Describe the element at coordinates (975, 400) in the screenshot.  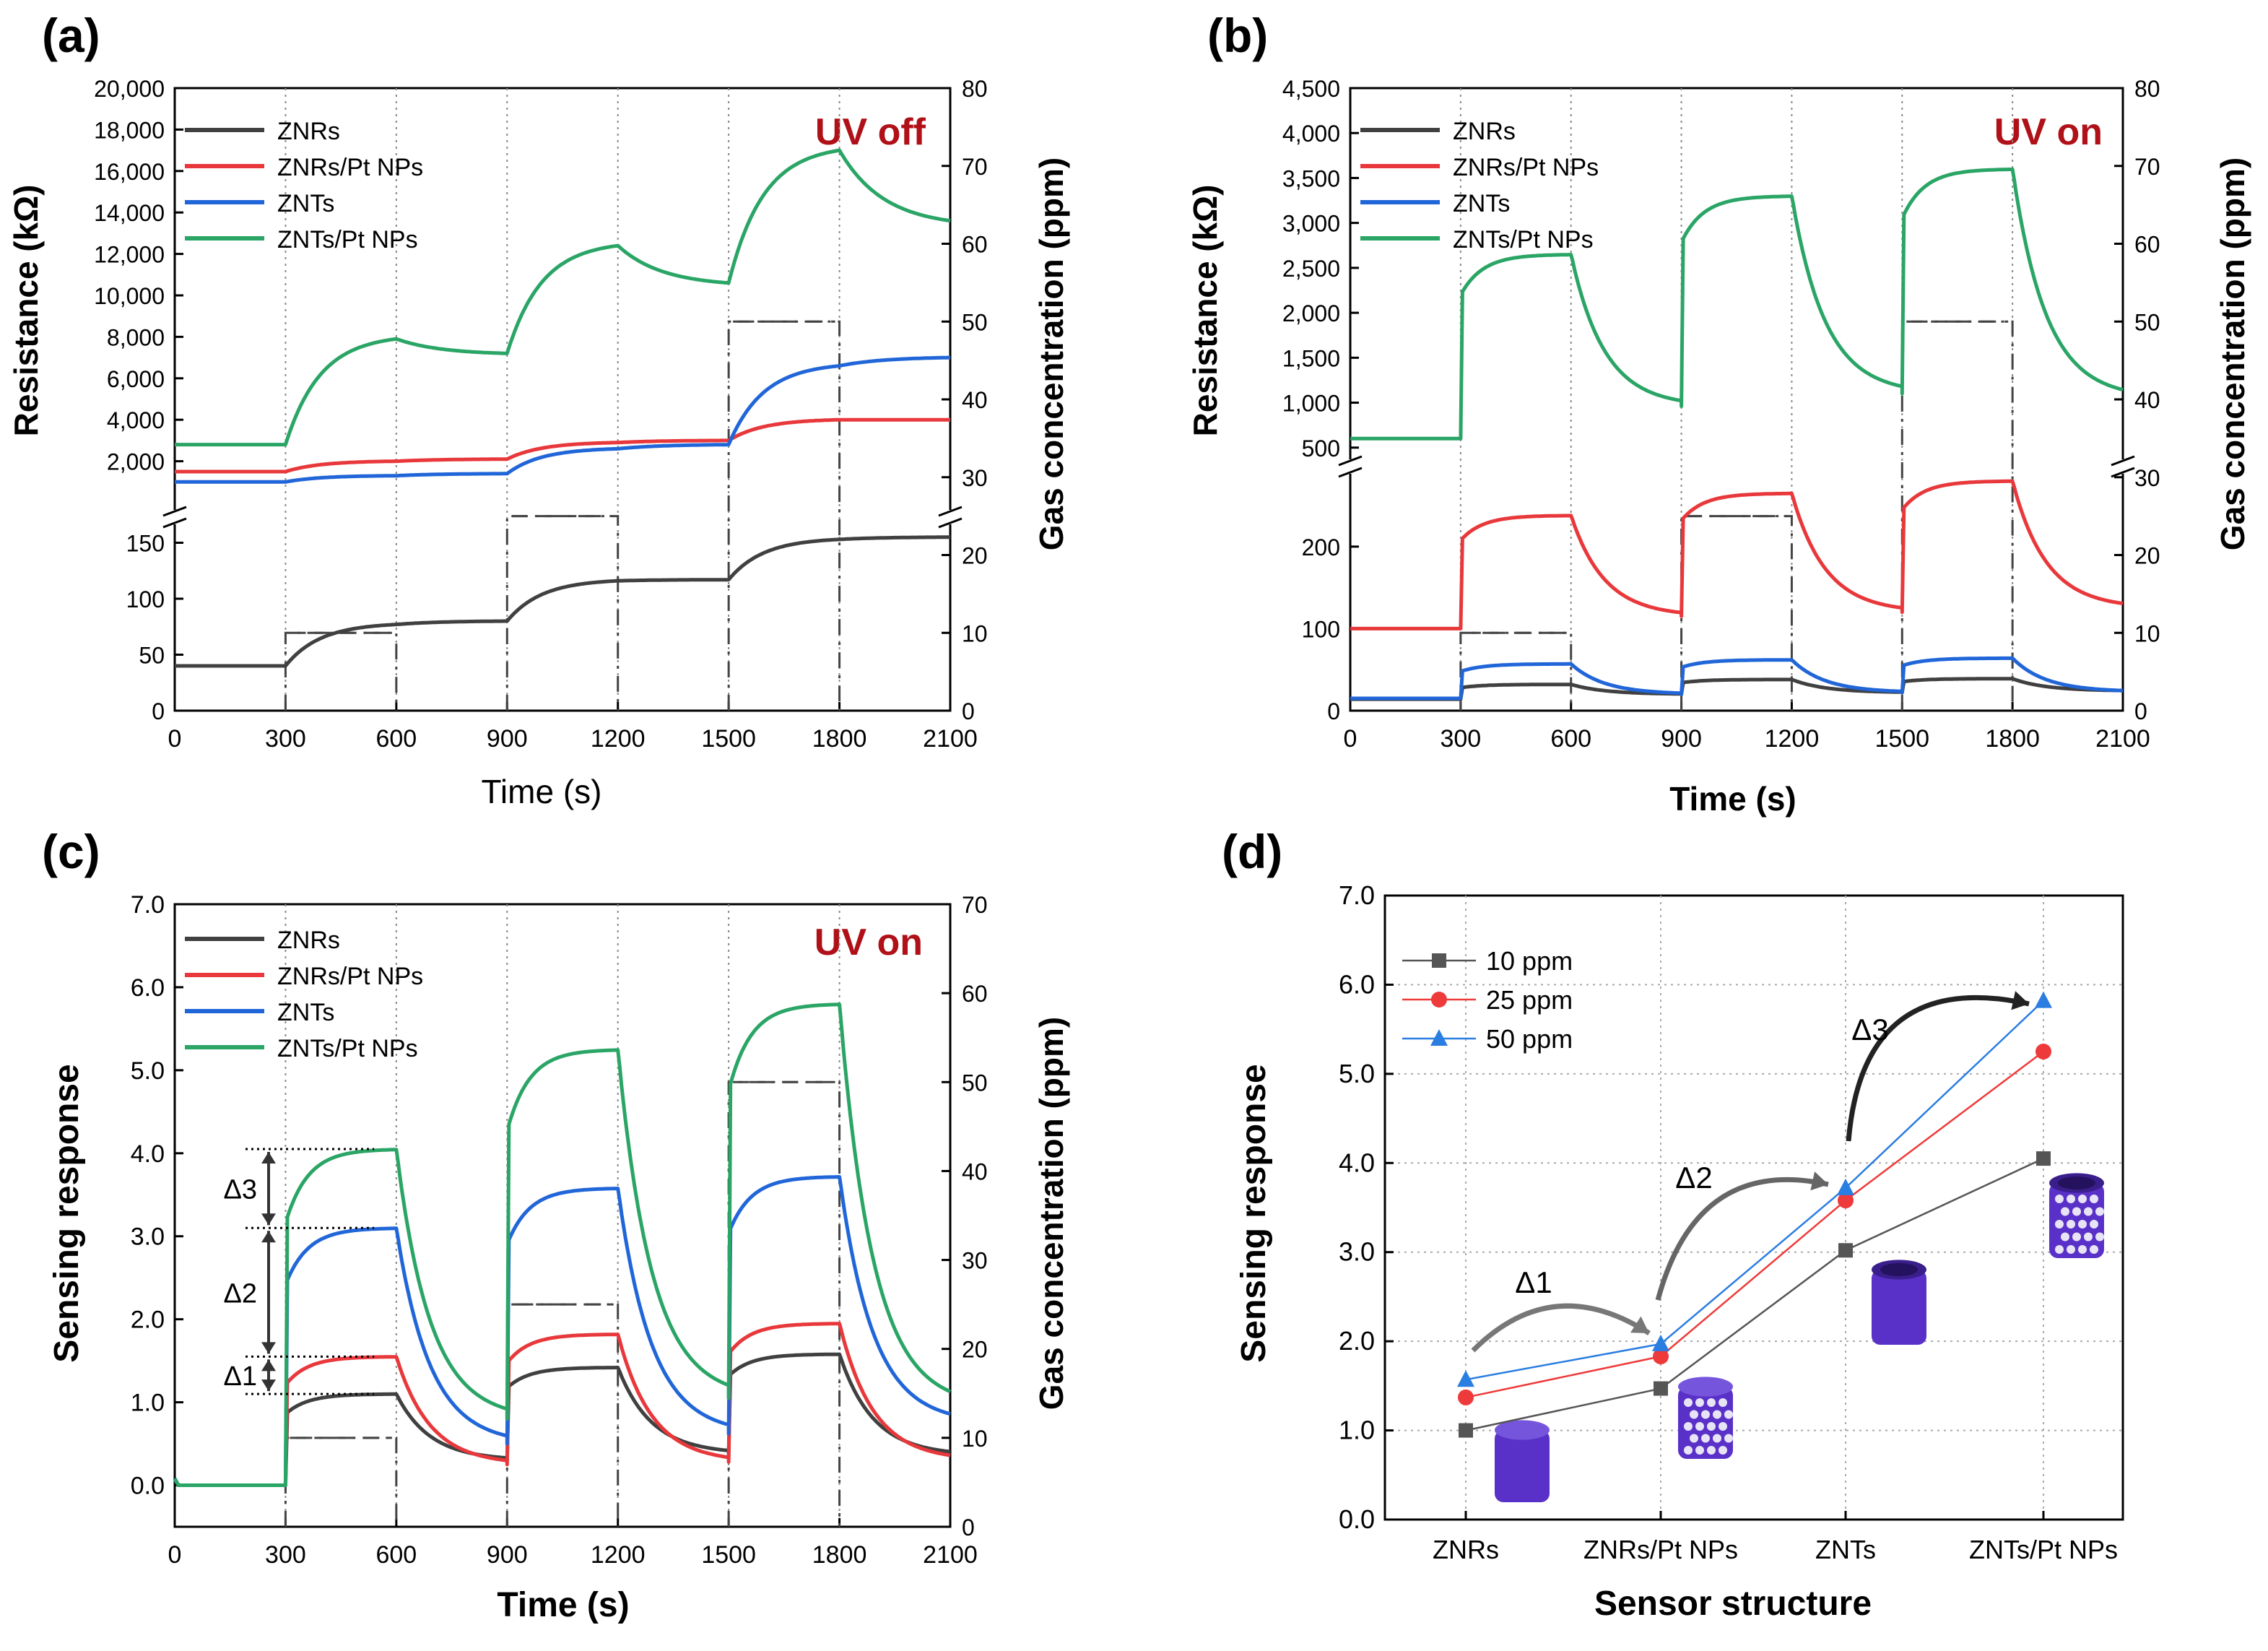
I see `panel-a-y2tick-label: 40` at that location.